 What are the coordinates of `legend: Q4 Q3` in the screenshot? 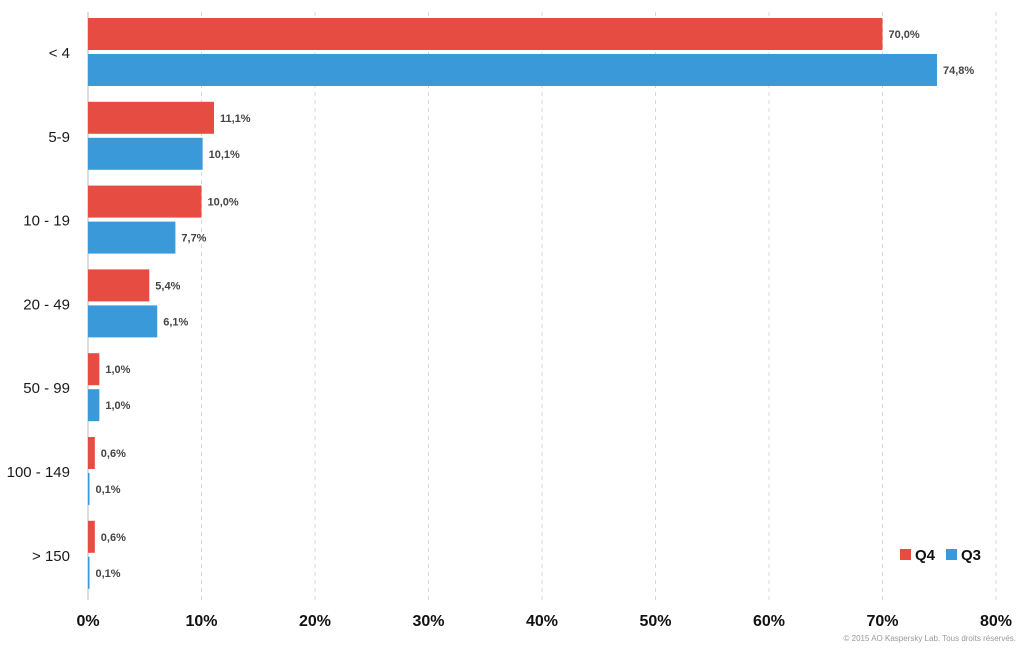 It's located at (940, 555).